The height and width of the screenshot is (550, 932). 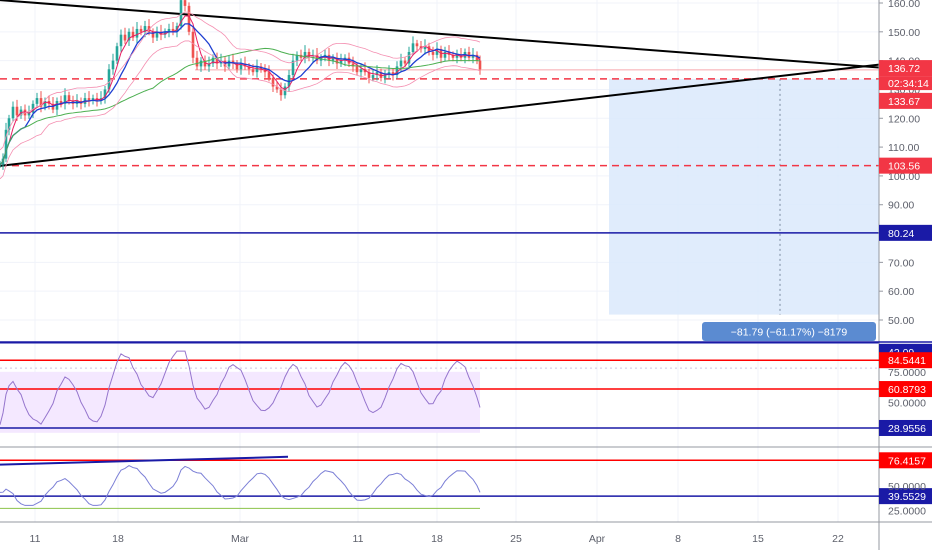 What do you see at coordinates (904, 102) in the screenshot?
I see `price-tag-label: 133.67` at bounding box center [904, 102].